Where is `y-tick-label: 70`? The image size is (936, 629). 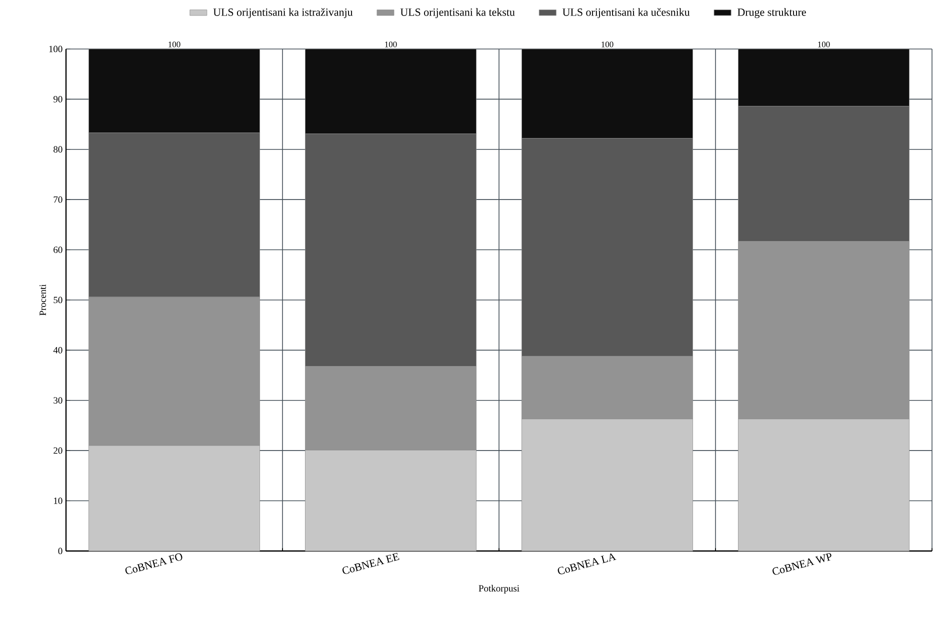 y-tick-label: 70 is located at coordinates (58, 199).